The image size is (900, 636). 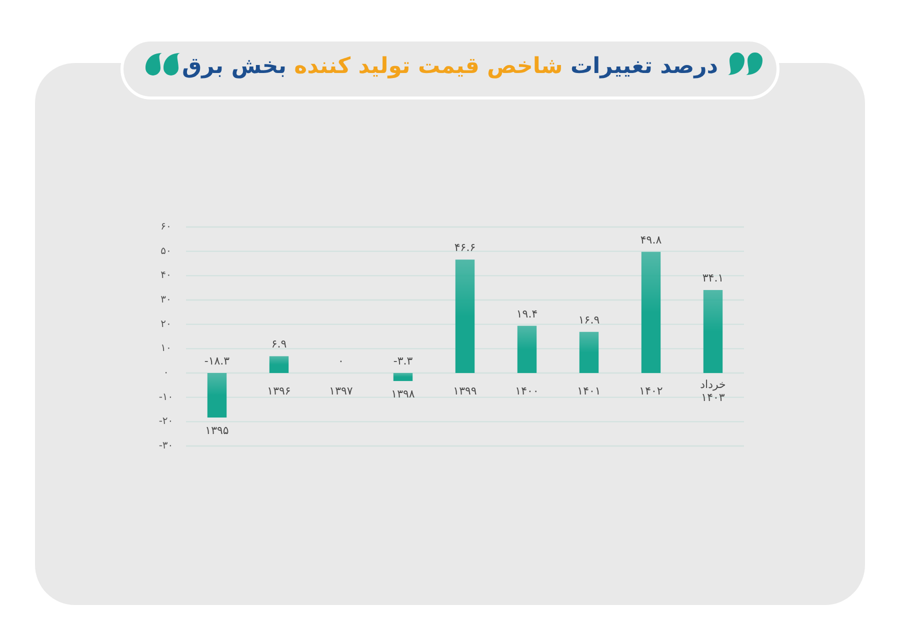 I want to click on x-tick-label: ۱۳۹۶, so click(x=279, y=391).